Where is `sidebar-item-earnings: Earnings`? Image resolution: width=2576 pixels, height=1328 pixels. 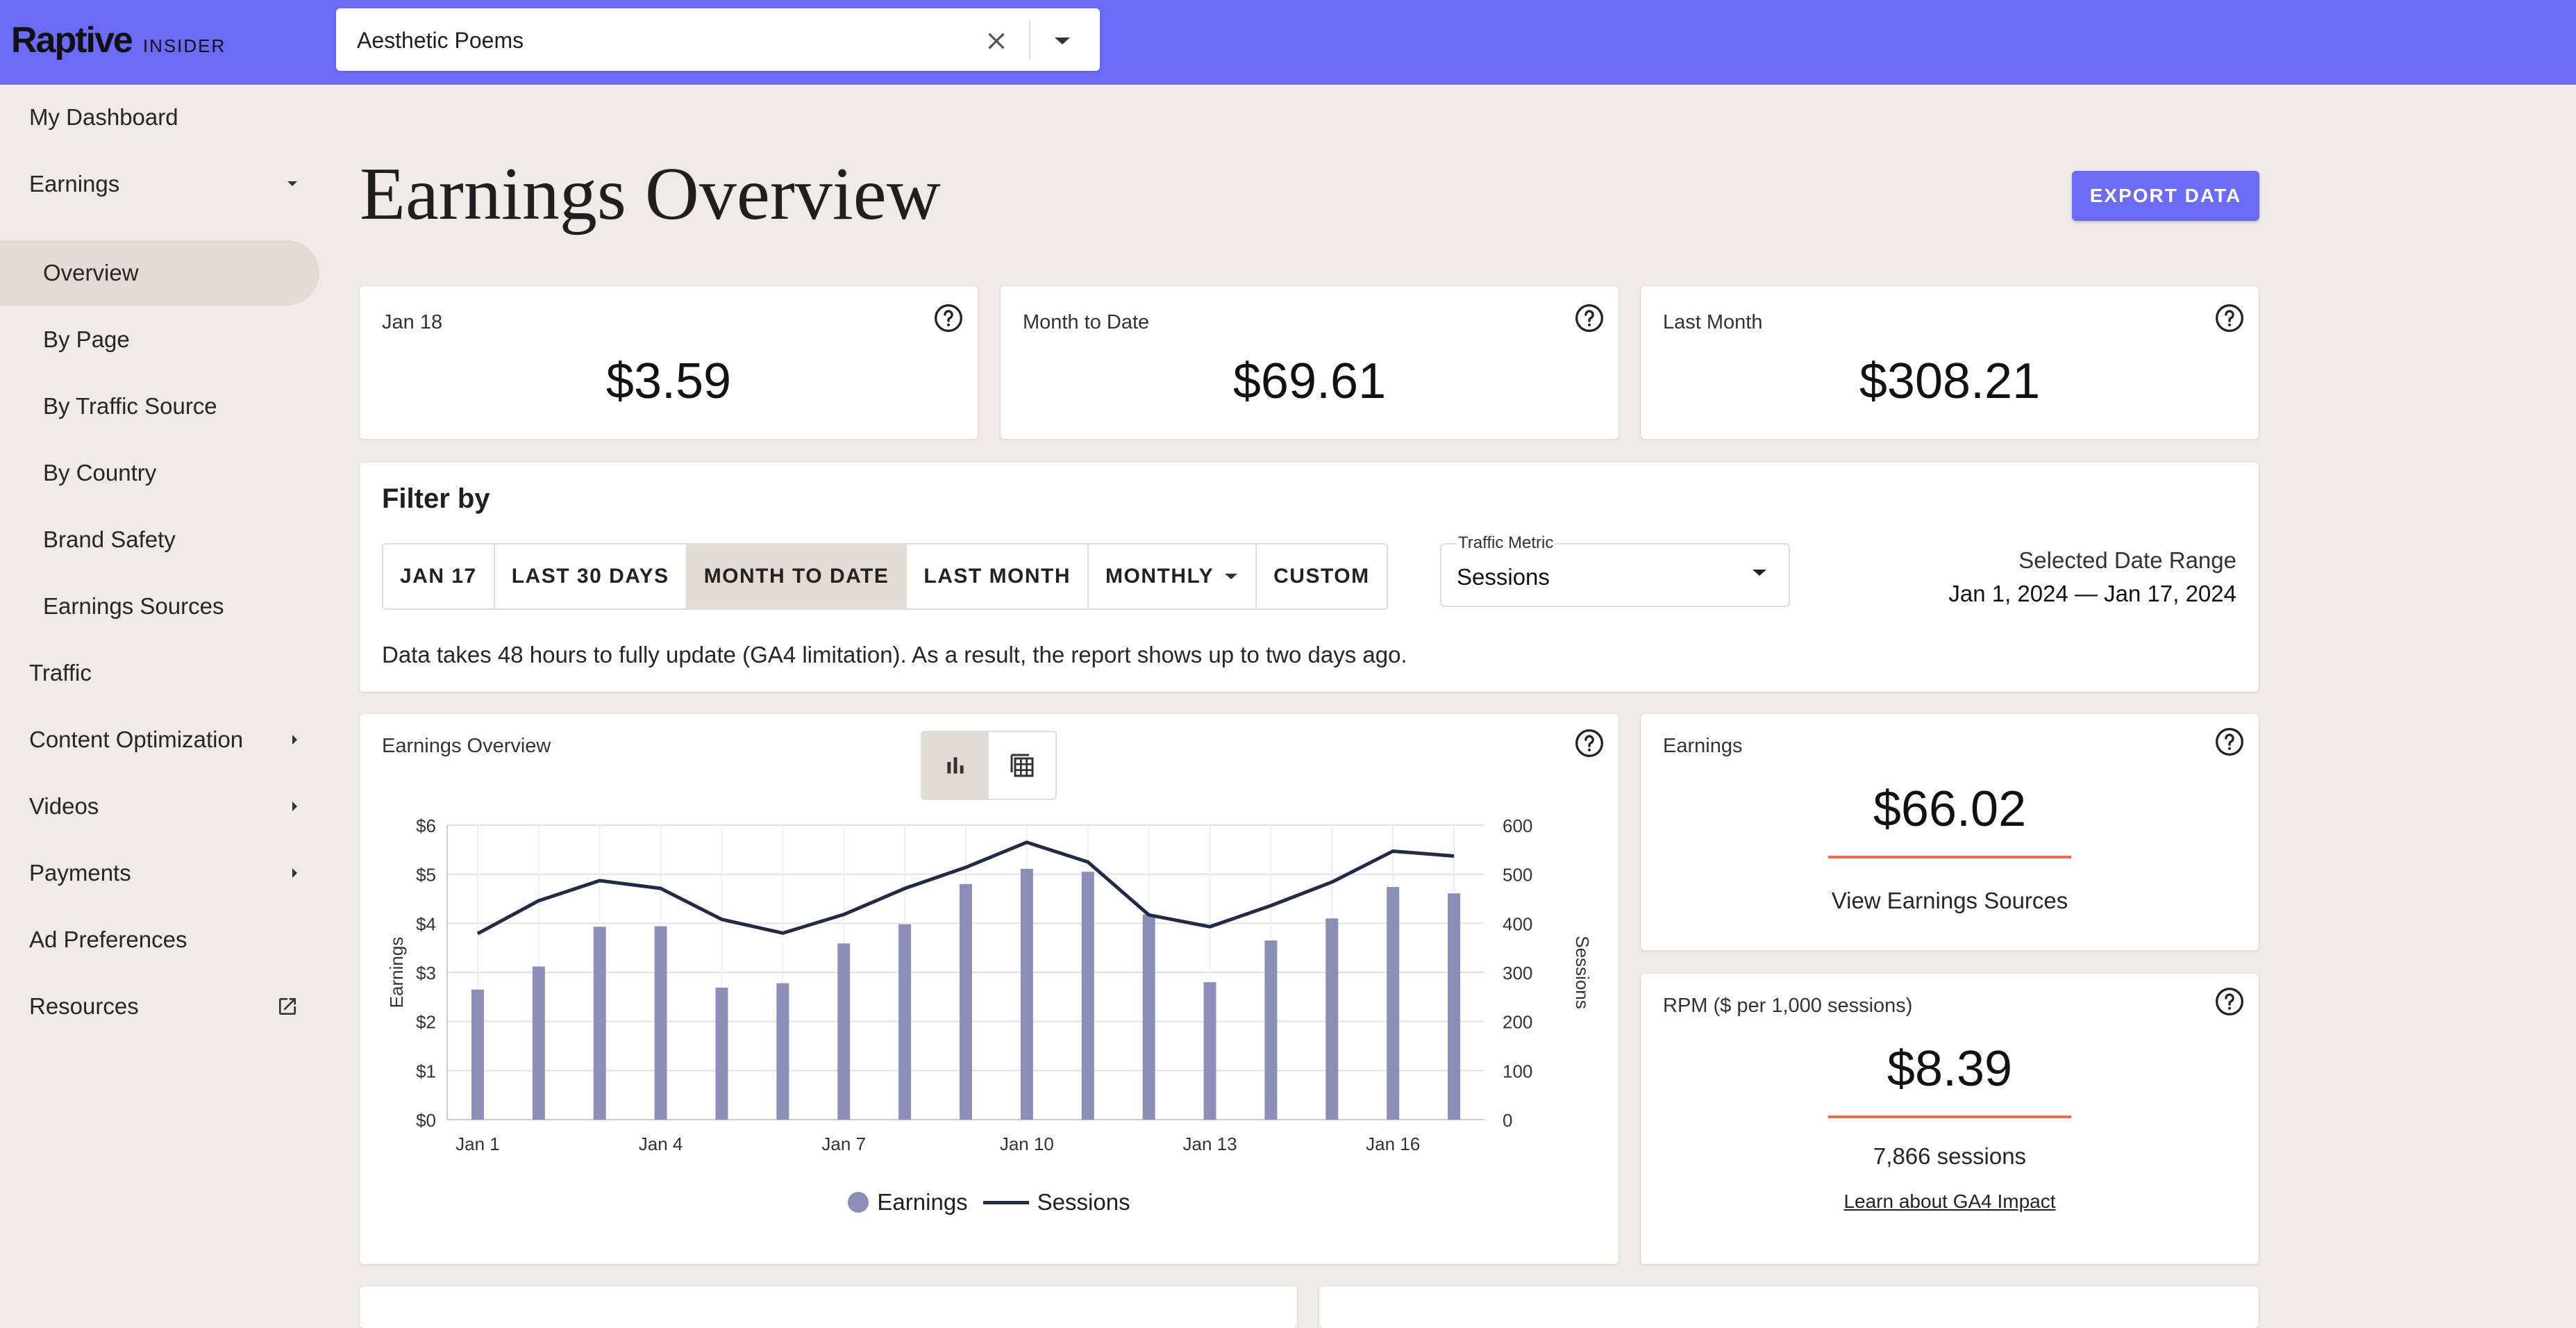 sidebar-item-earnings: Earnings is located at coordinates (159, 184).